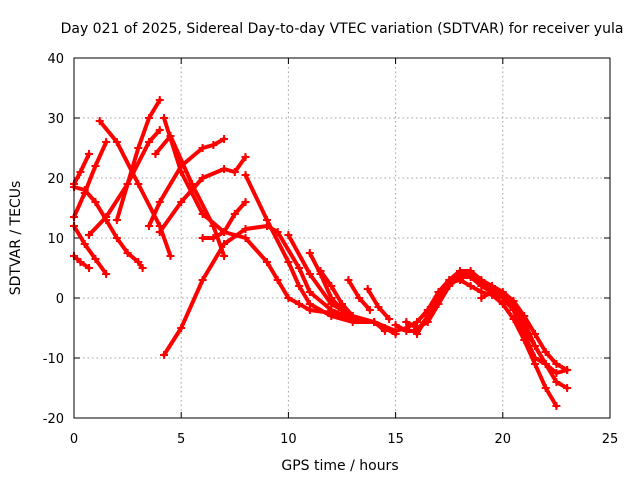  What do you see at coordinates (16, 238) in the screenshot?
I see `y-axis-label: SDTVAR / TECUs` at bounding box center [16, 238].